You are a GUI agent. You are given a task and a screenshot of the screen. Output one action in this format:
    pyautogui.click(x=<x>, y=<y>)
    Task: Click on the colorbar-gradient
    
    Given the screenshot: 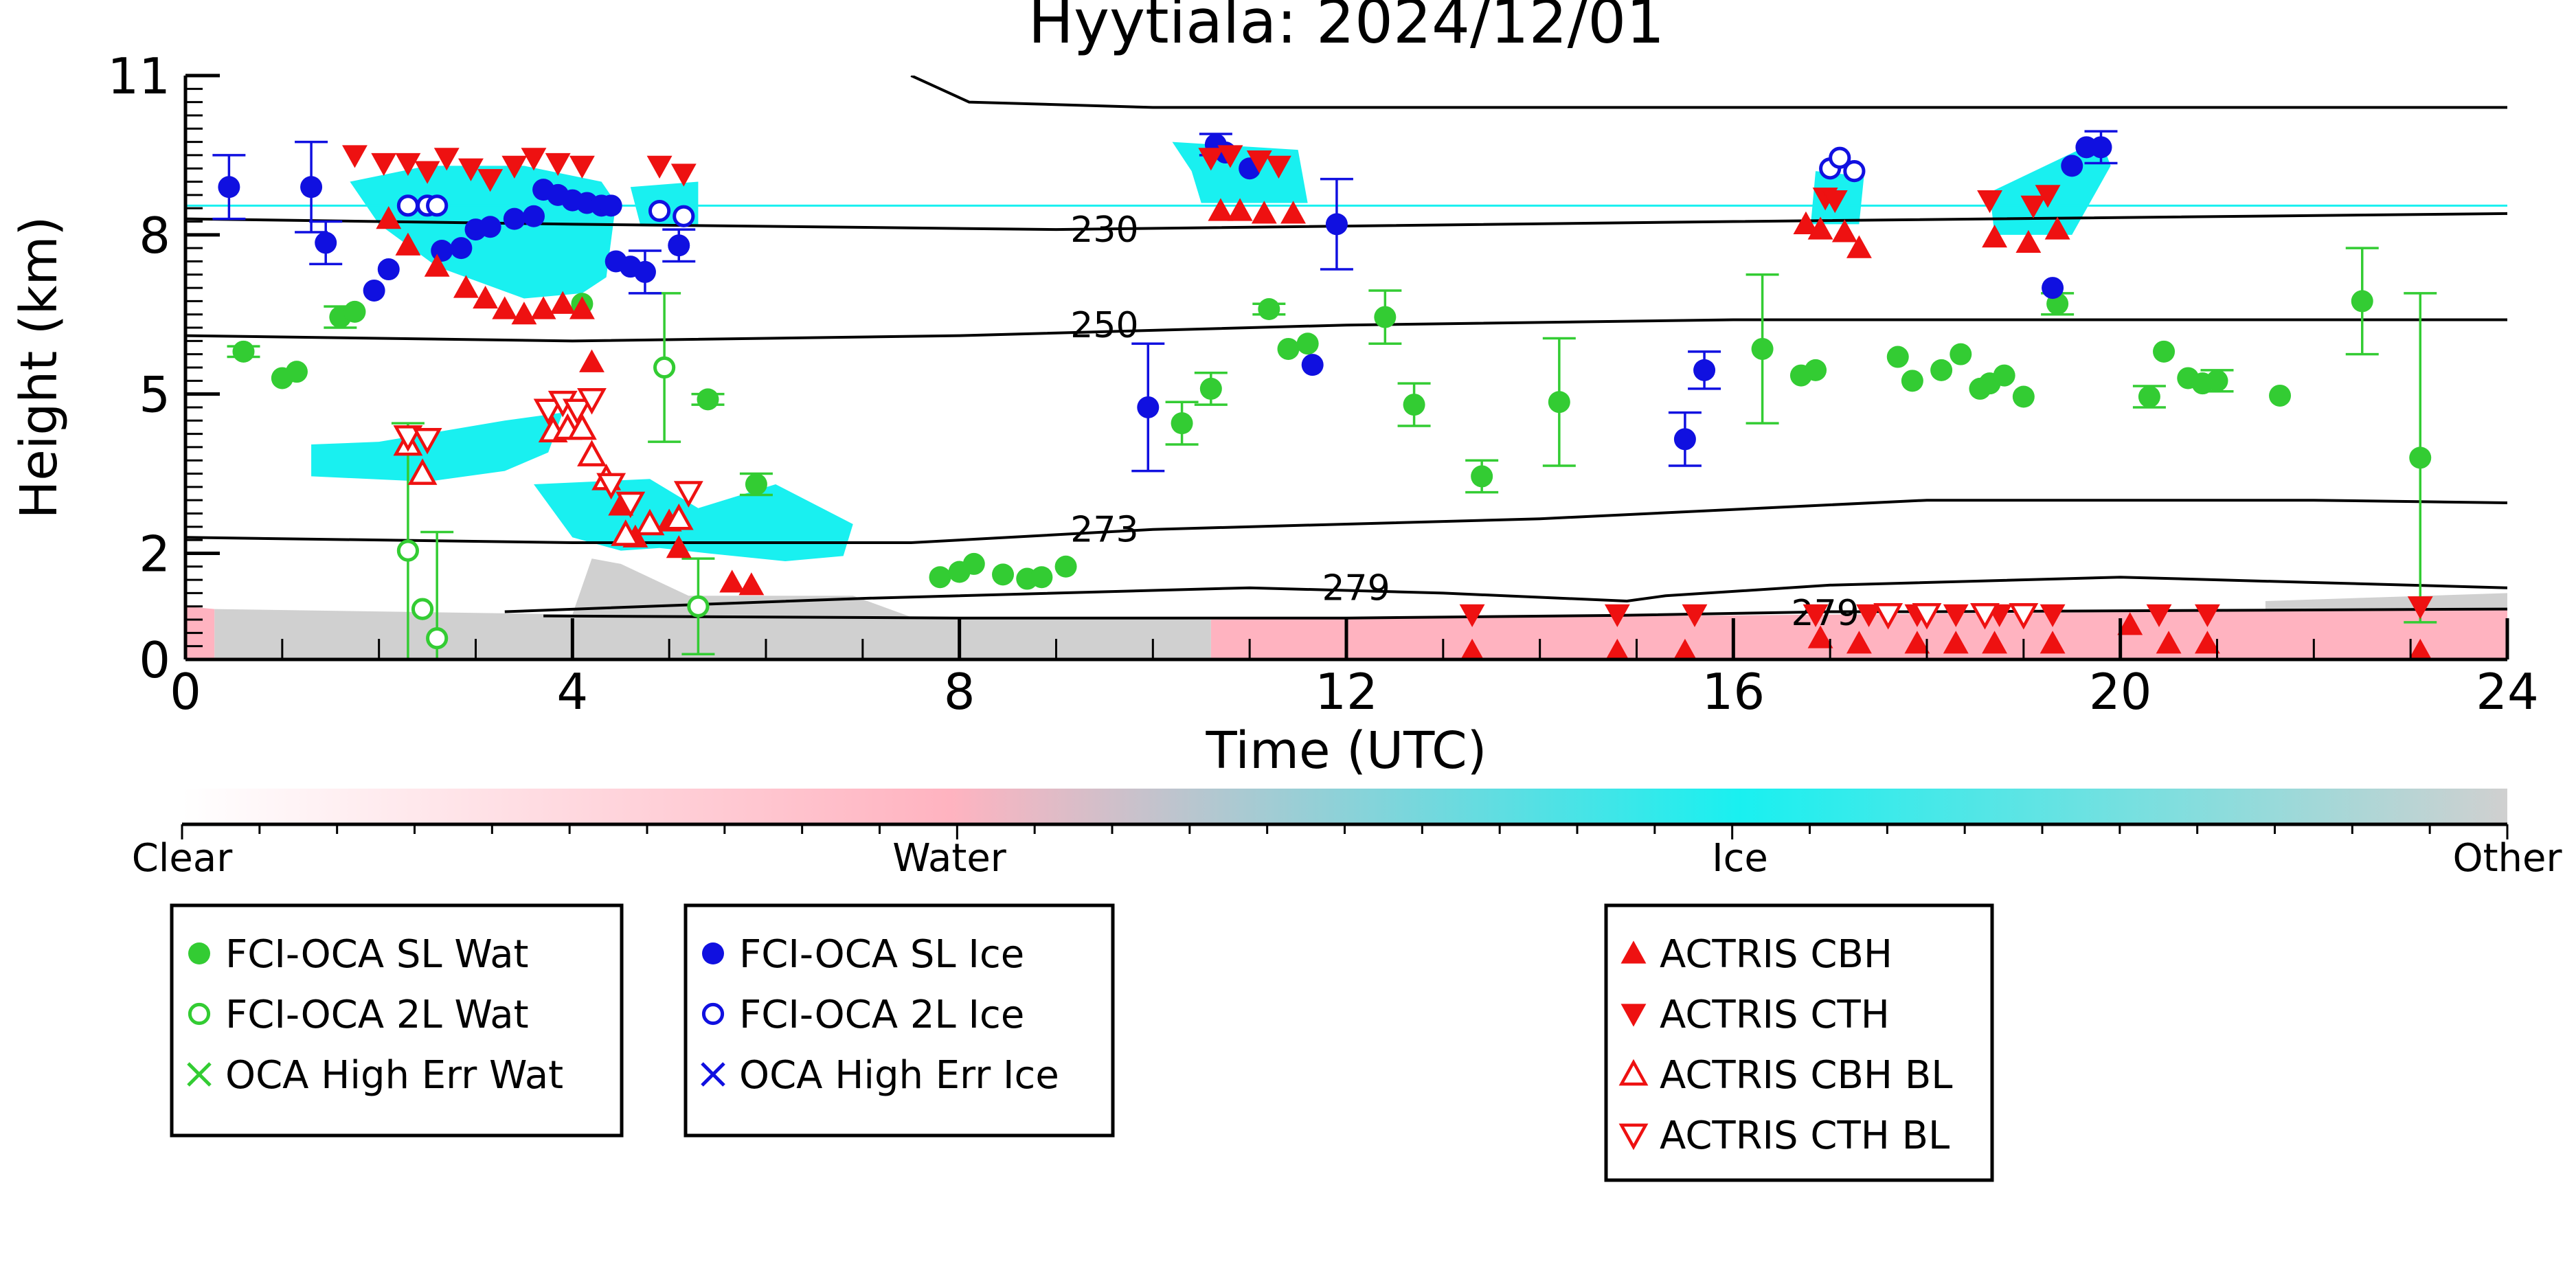 What is the action you would take?
    pyautogui.click(x=1344, y=806)
    